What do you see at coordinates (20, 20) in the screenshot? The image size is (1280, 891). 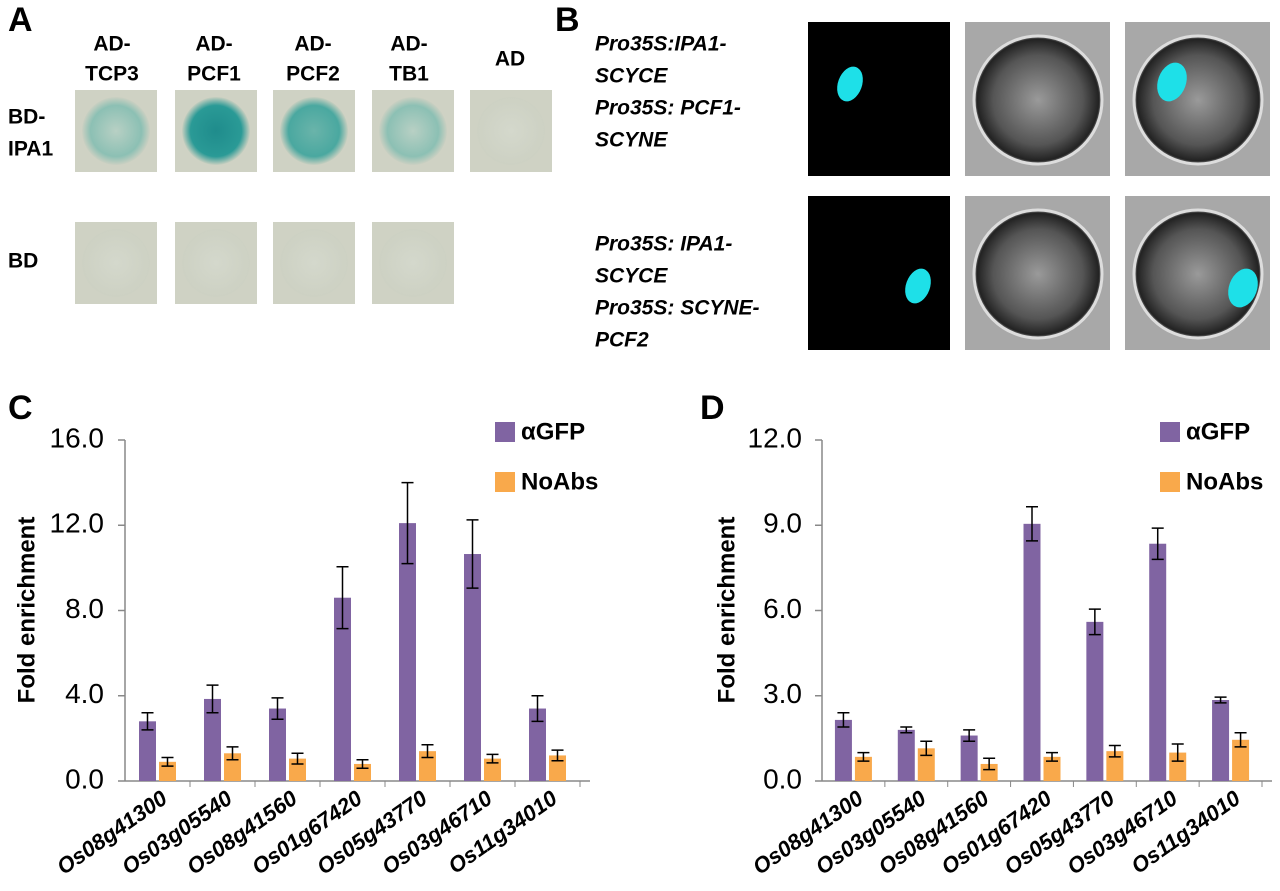 I see `panel-label: A` at bounding box center [20, 20].